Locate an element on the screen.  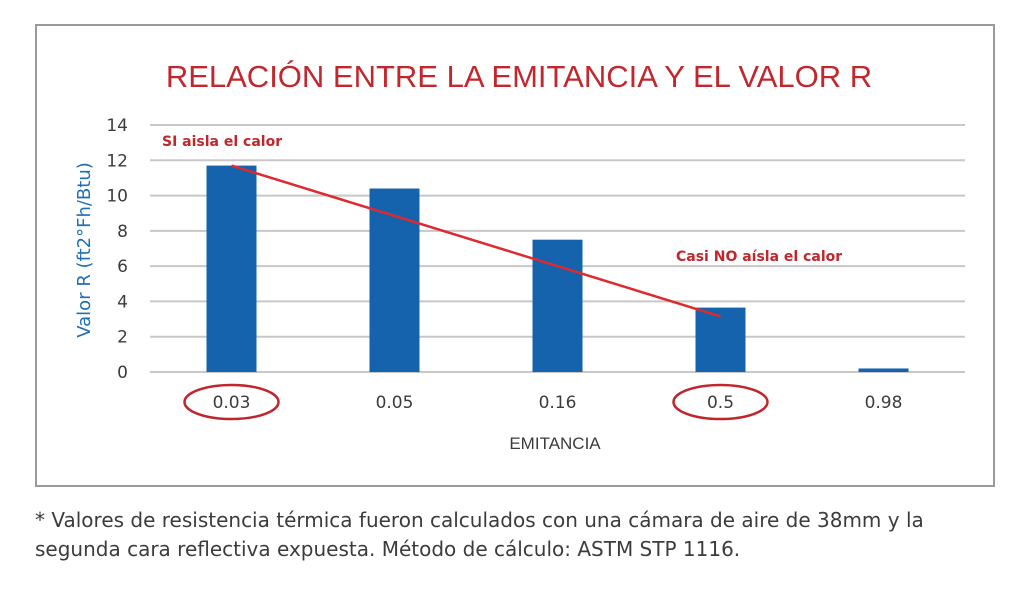
x-tick-label: 0.03 is located at coordinates (232, 403).